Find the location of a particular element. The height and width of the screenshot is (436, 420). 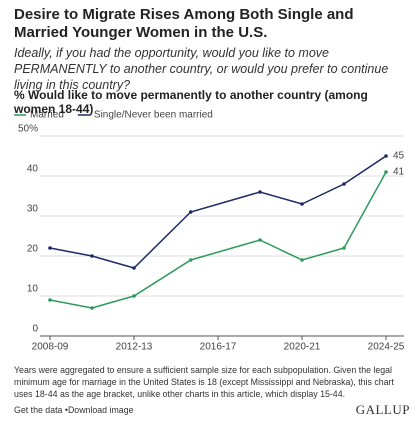

link: Download image is located at coordinates (97, 410).